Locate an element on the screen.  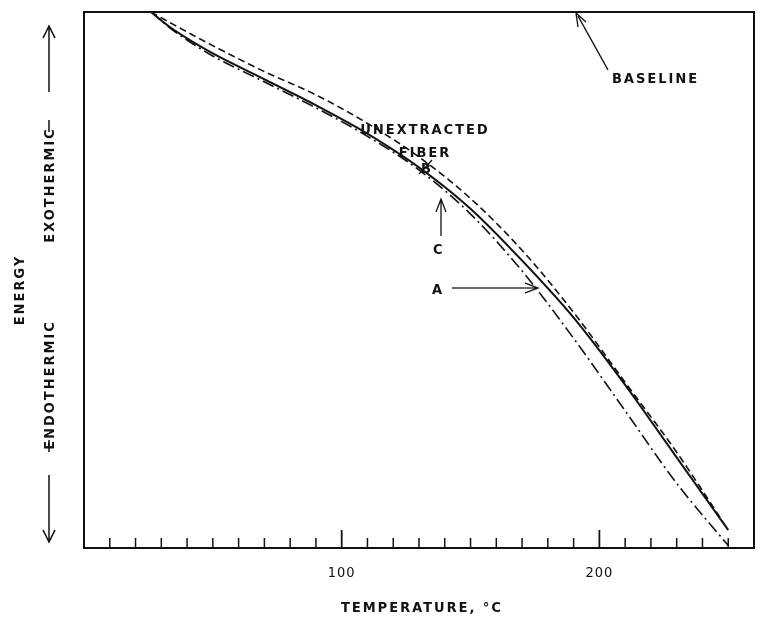
annotation-unextracted: UNEXTRACTED is located at coordinates (424, 130).